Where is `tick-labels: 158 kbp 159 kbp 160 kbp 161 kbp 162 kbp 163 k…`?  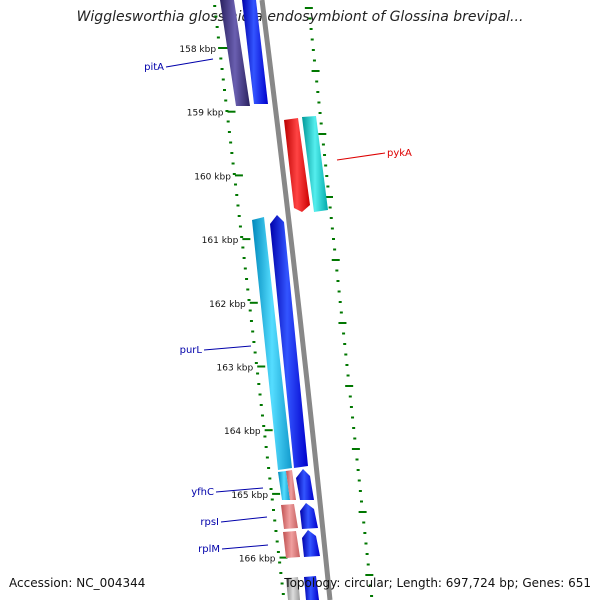 tick-labels: 158 kbp 159 kbp 160 kbp 161 kbp 162 kbp 163 k… is located at coordinates (227, 305).